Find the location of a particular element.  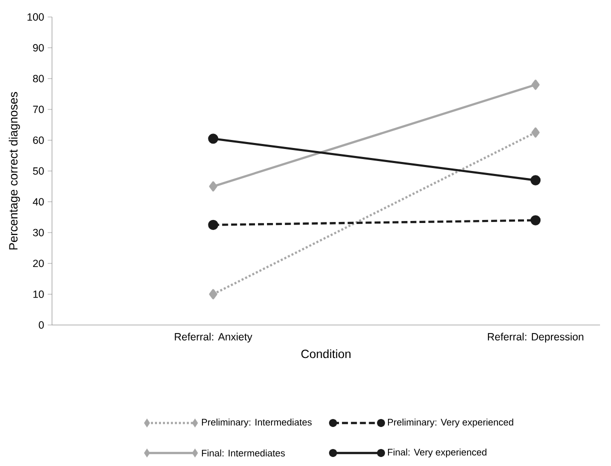

y-tick-label: 0 is located at coordinates (41, 325).